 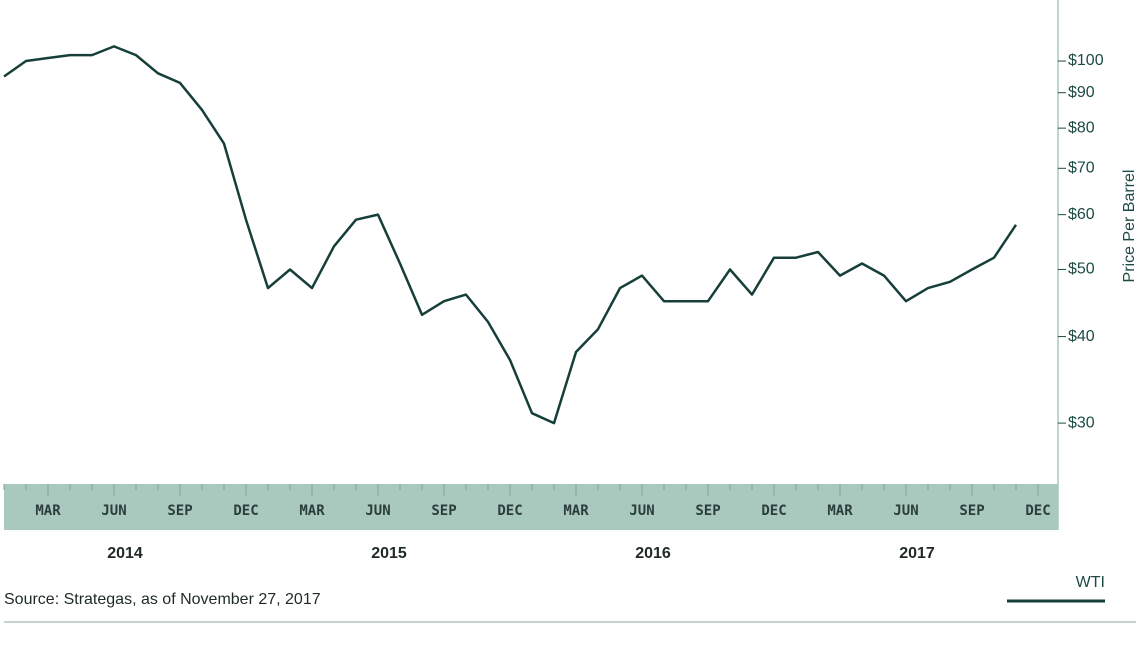 I want to click on y-tick-label: $80, so click(x=1081, y=127).